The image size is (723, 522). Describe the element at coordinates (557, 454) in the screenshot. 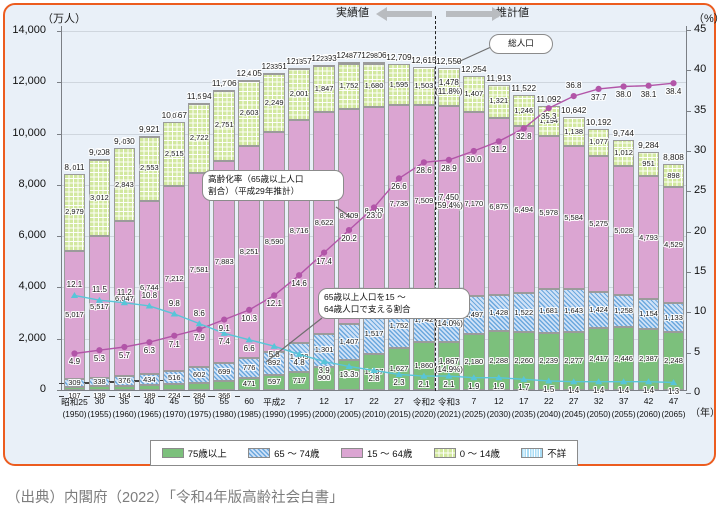

I see `legend-label-unknown: 不詳` at that location.